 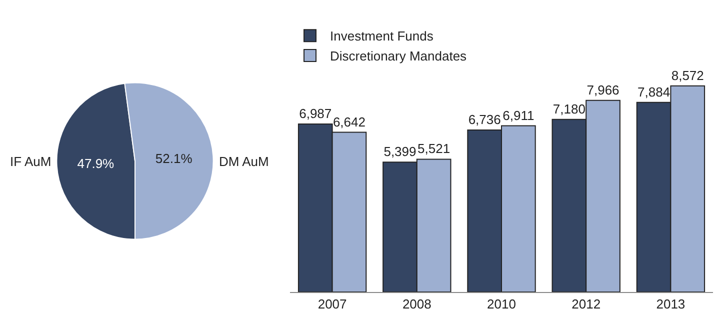 I want to click on data-label: 7,966, so click(x=603, y=90).